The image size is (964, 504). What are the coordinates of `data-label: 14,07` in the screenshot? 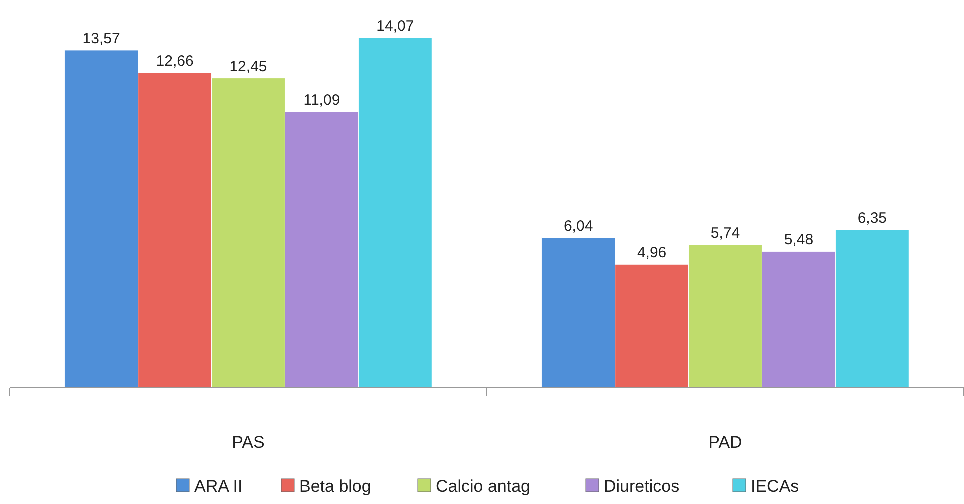 It's located at (395, 26).